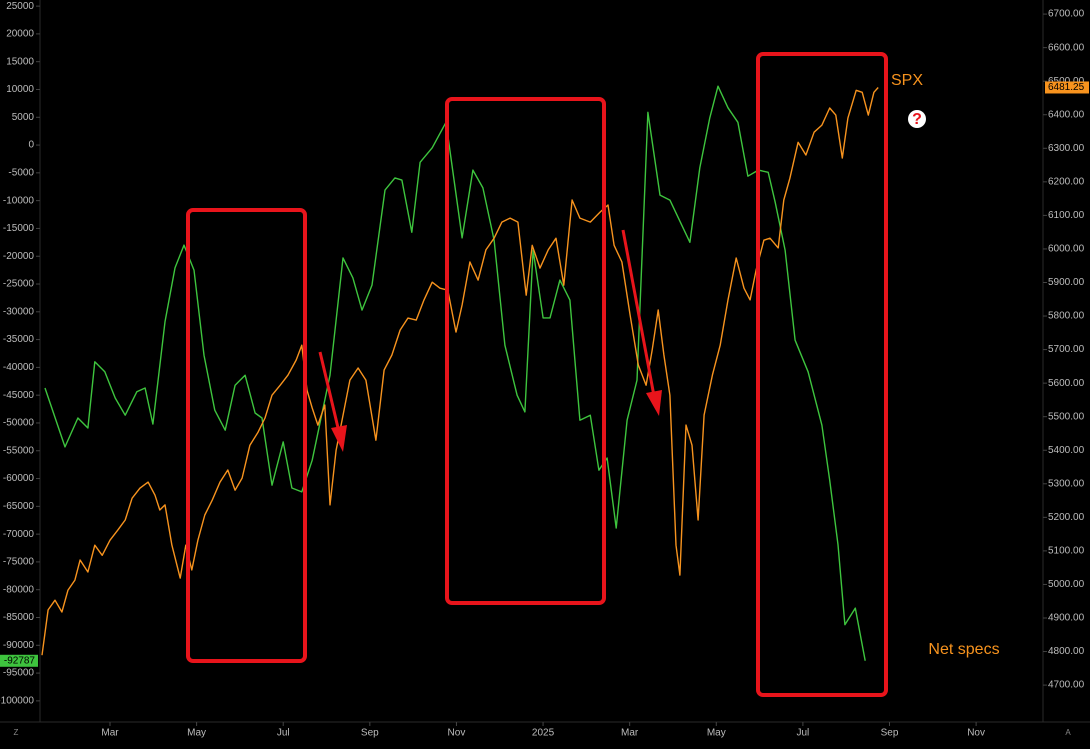 The height and width of the screenshot is (749, 1090). I want to click on spx-label: SPX, so click(907, 80).